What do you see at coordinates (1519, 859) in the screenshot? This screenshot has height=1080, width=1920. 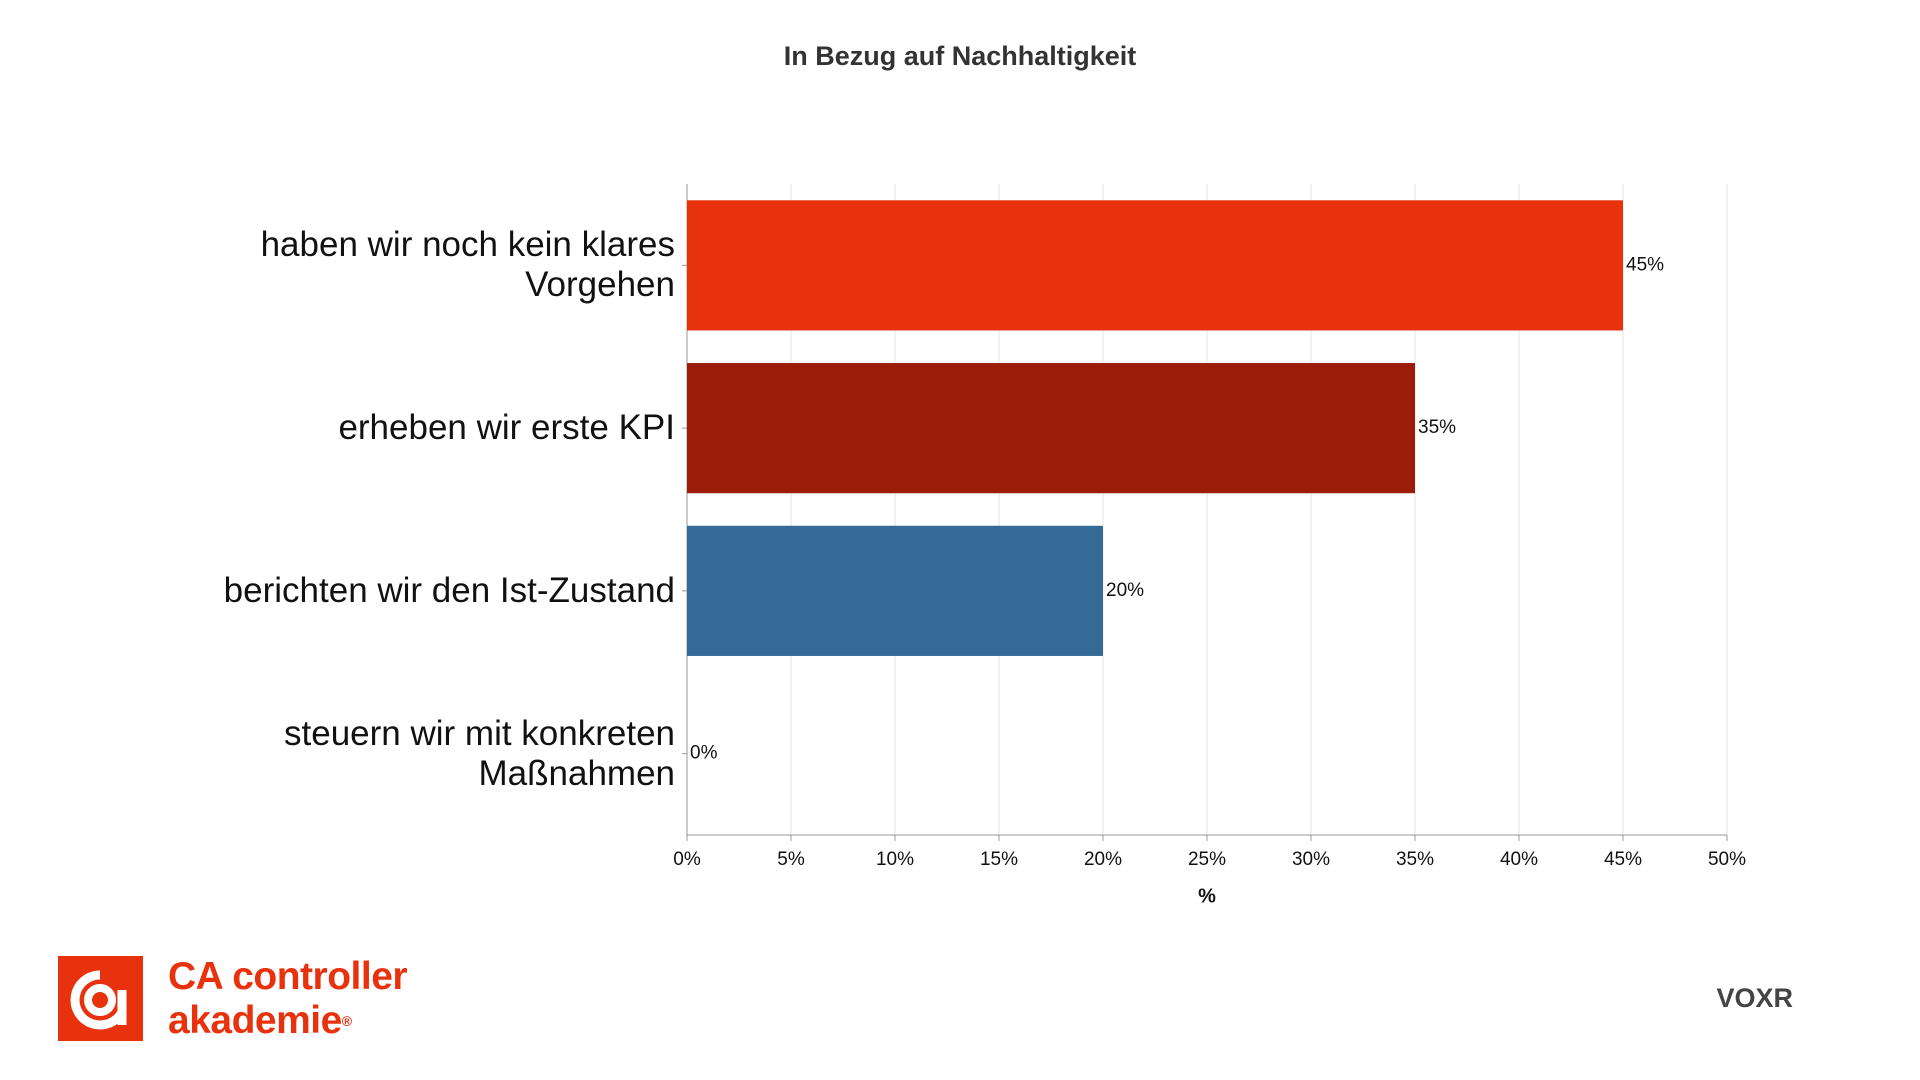 I see `x-tick-label: 40%` at bounding box center [1519, 859].